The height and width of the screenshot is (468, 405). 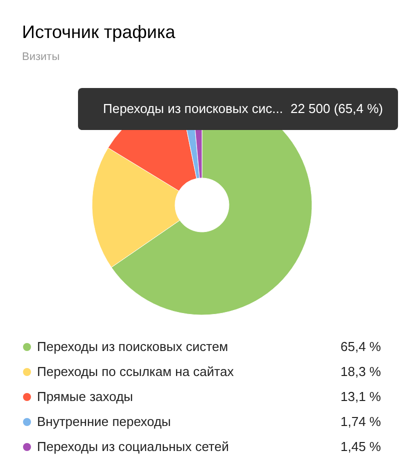 What do you see at coordinates (99, 32) in the screenshot?
I see `chart-title: Источник трафика` at bounding box center [99, 32].